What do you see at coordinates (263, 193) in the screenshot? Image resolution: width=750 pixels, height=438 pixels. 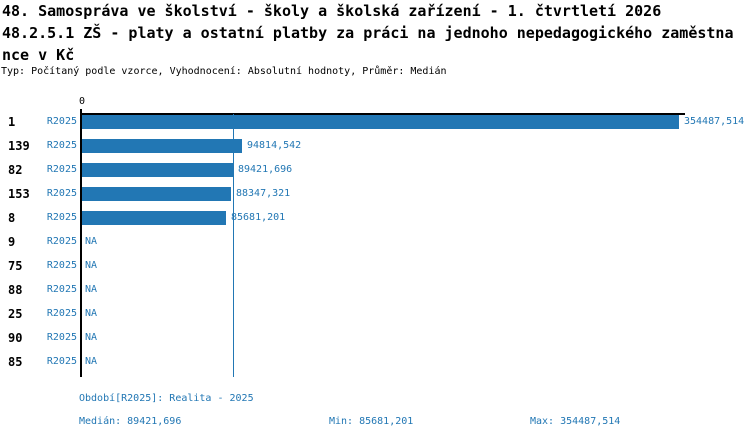 I see `bar-value-label: 88347,321` at bounding box center [263, 193].